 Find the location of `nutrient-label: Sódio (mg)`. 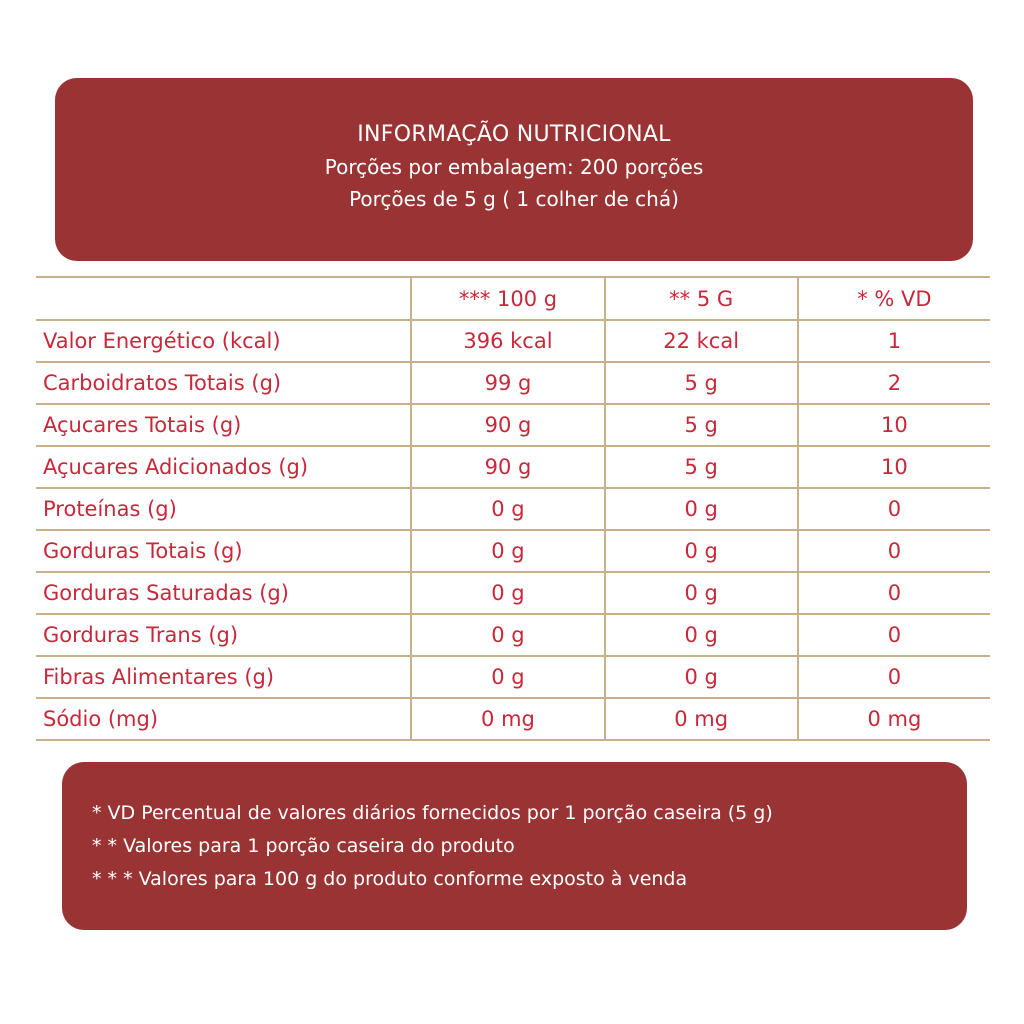

nutrient-label: Sódio (mg) is located at coordinates (224, 719).